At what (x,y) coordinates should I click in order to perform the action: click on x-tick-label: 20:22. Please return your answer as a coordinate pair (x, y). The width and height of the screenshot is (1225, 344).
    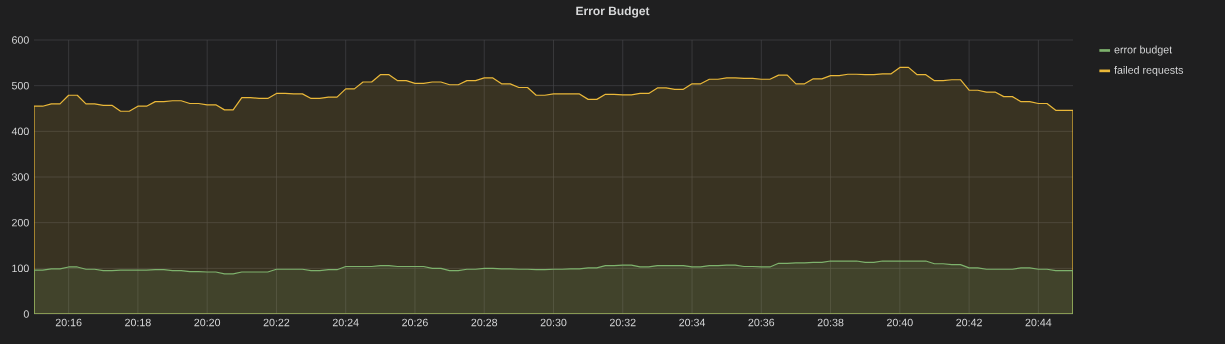
    Looking at the image, I should click on (276, 322).